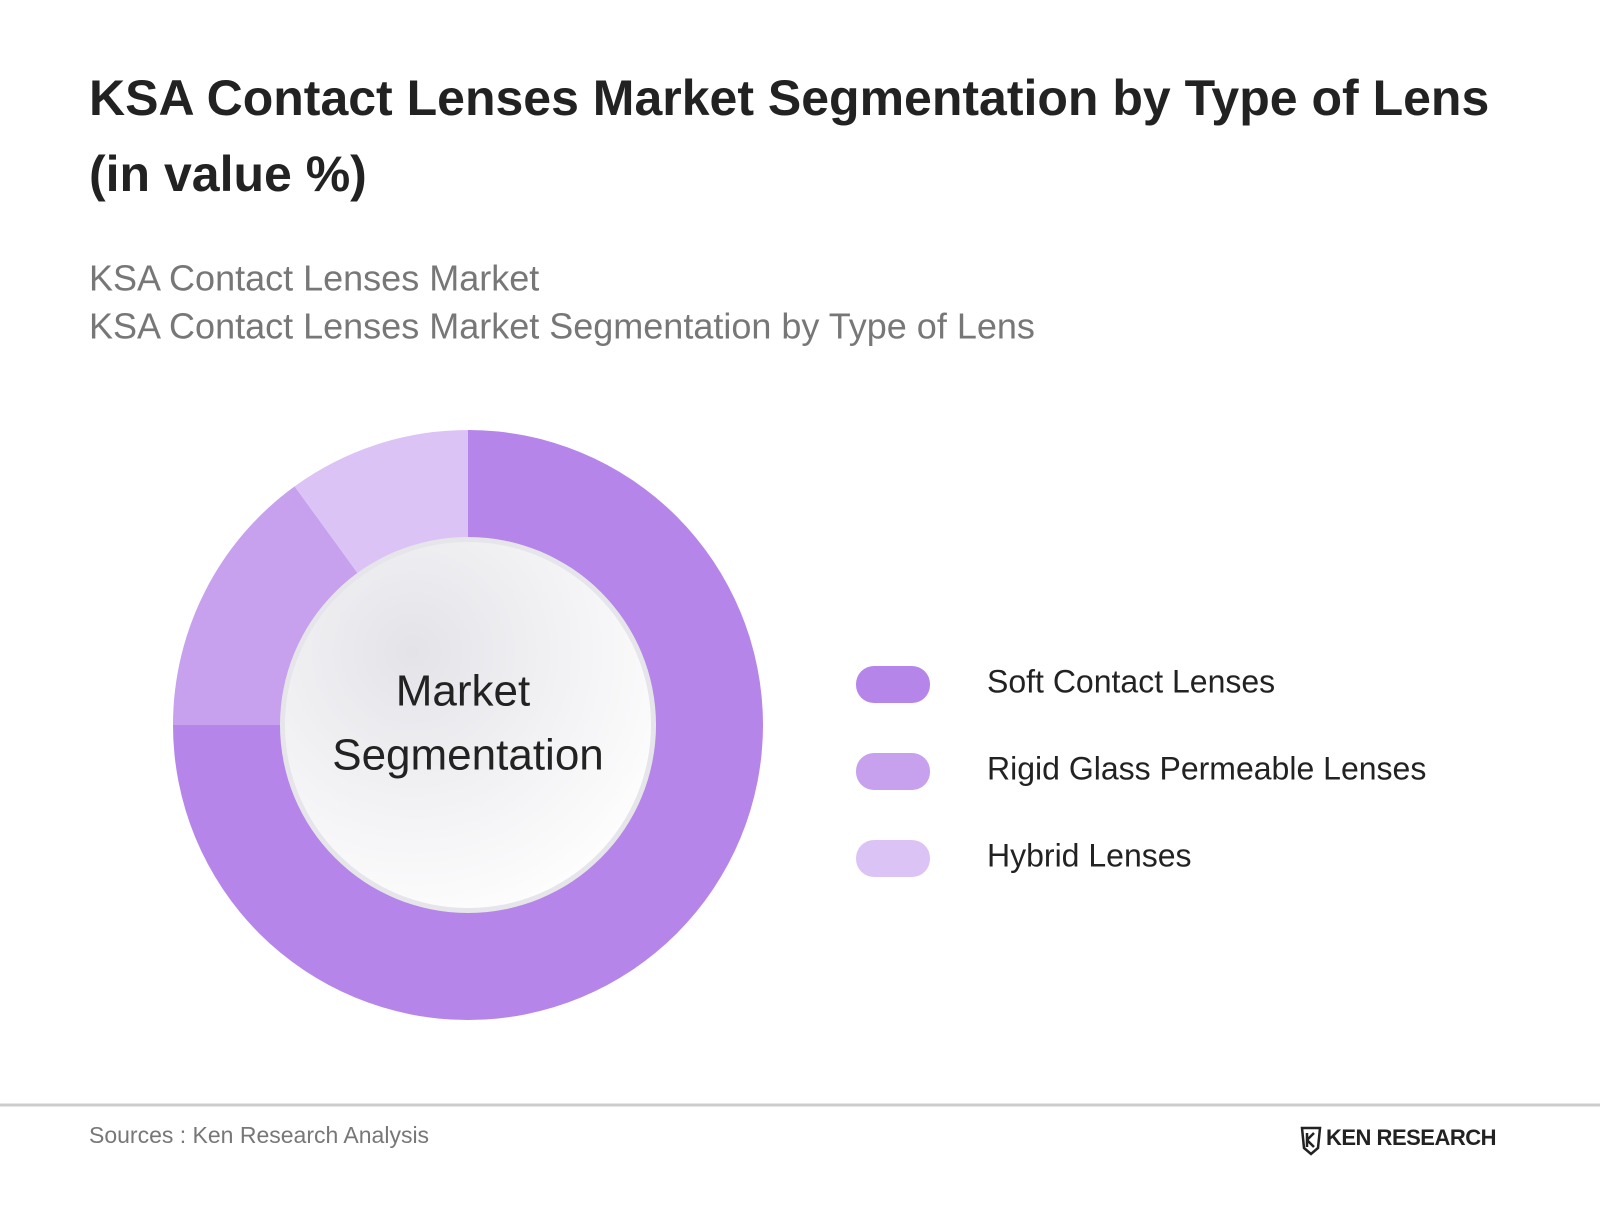 The image size is (1600, 1205). What do you see at coordinates (1131, 681) in the screenshot?
I see `legend-label: Soft Contact Lenses` at bounding box center [1131, 681].